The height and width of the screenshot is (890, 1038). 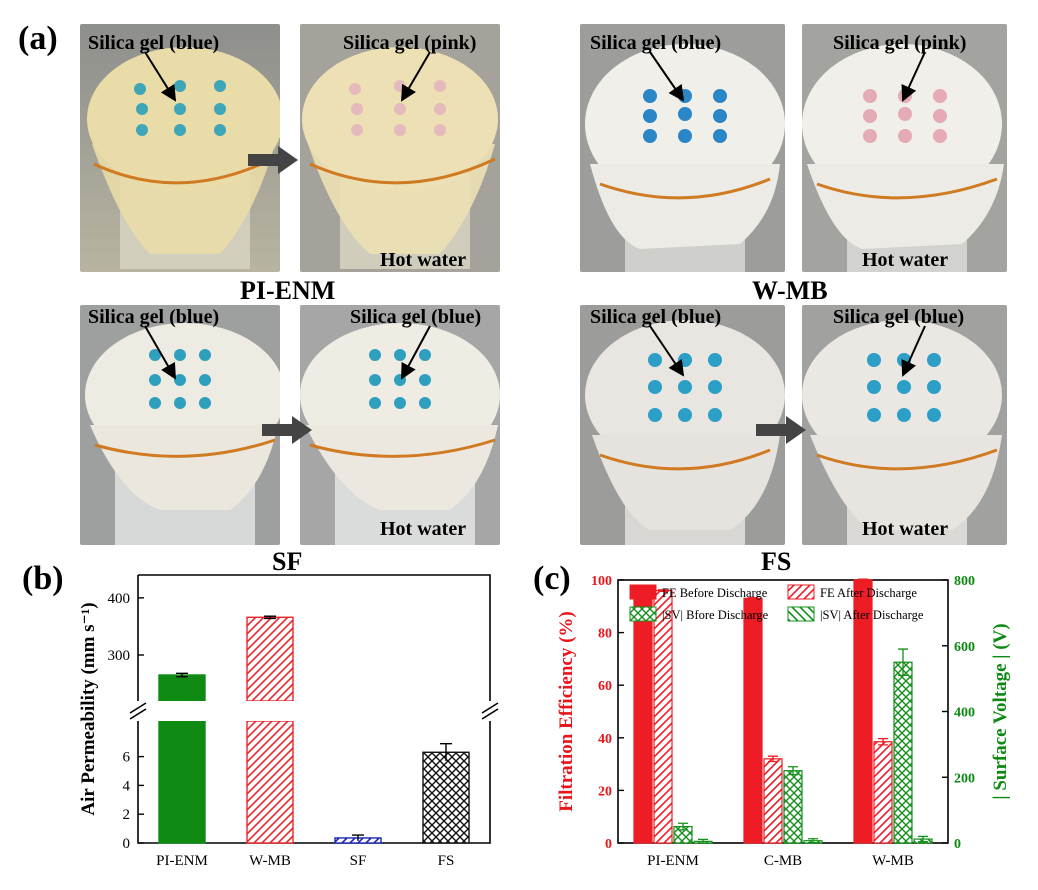 I want to click on plot-frame-bottom, so click(x=314, y=782).